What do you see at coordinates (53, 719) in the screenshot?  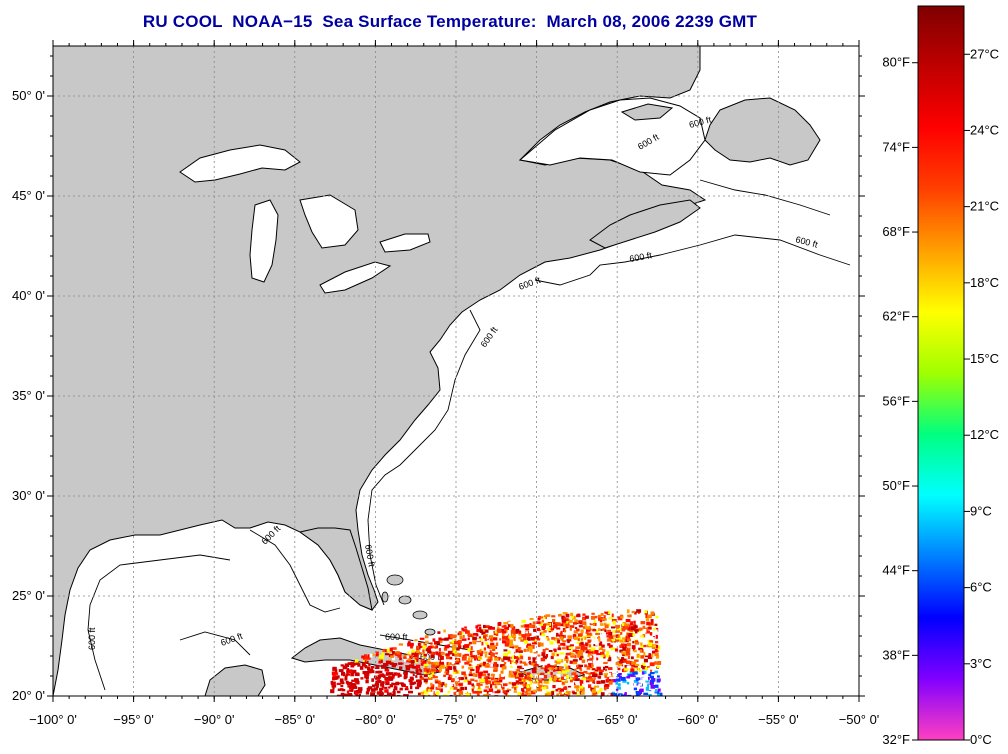 I see `lon-label-0: −100° 0'` at bounding box center [53, 719].